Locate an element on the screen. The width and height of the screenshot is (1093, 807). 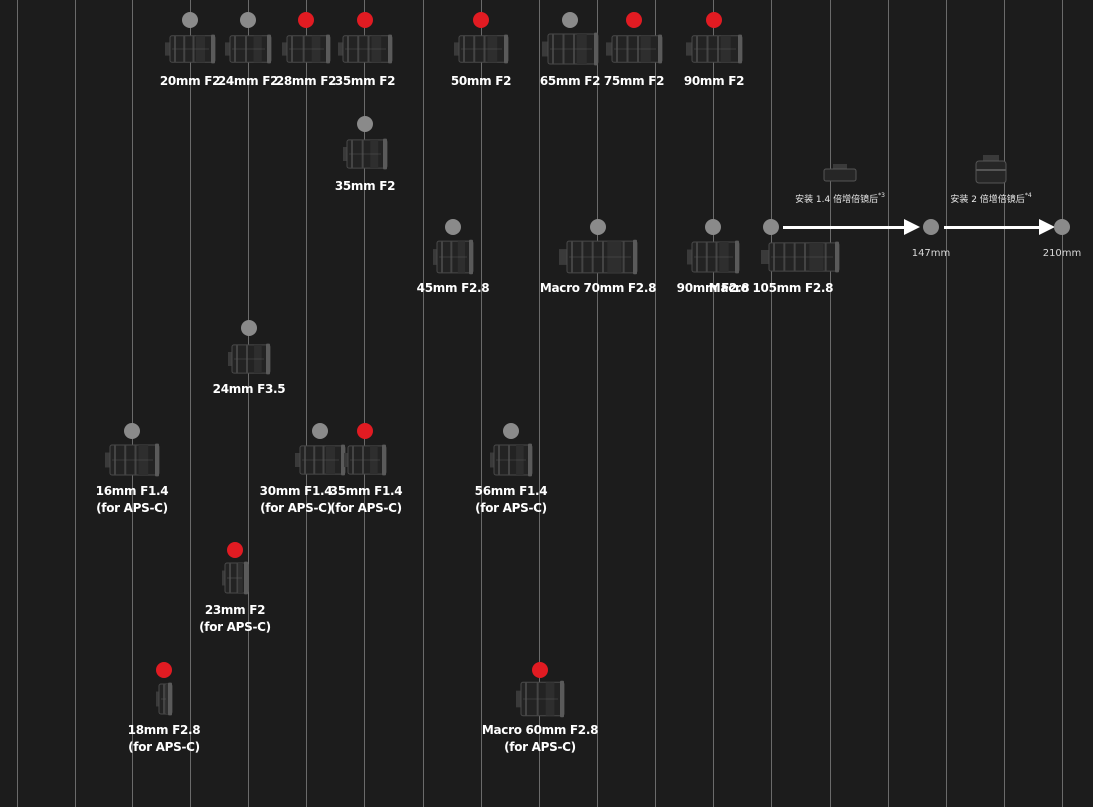
lens-name: Macro 70mm F2.8 is located at coordinates (598, 288).